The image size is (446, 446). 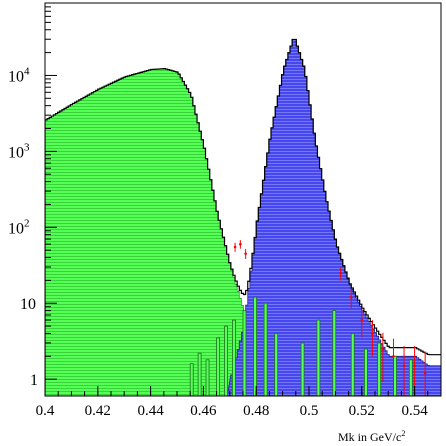 I want to click on x-tick-label: 0.5, so click(x=309, y=411).